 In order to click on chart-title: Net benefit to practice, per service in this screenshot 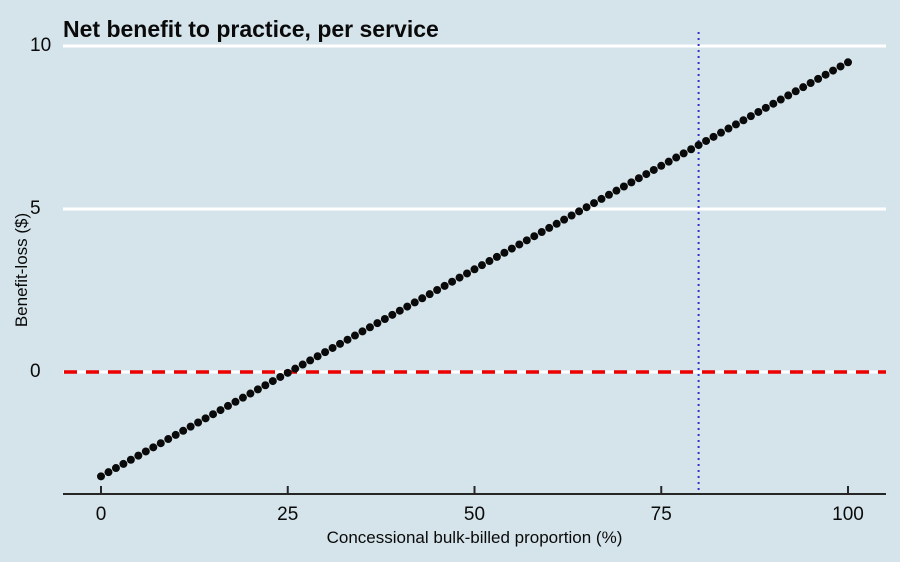, I will do `click(251, 29)`.